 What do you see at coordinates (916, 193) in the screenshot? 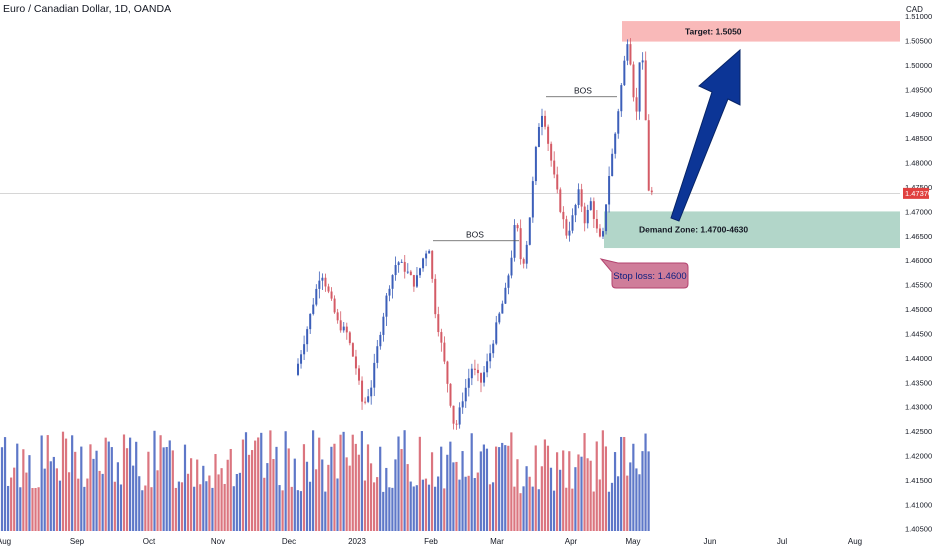
I see `price-badge-bg` at bounding box center [916, 193].